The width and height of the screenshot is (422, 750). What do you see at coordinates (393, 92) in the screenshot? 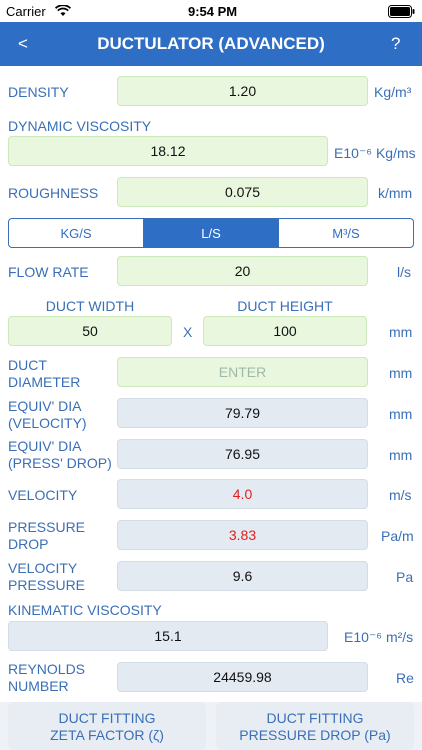
I see `density-unit: Kg/m³` at bounding box center [393, 92].